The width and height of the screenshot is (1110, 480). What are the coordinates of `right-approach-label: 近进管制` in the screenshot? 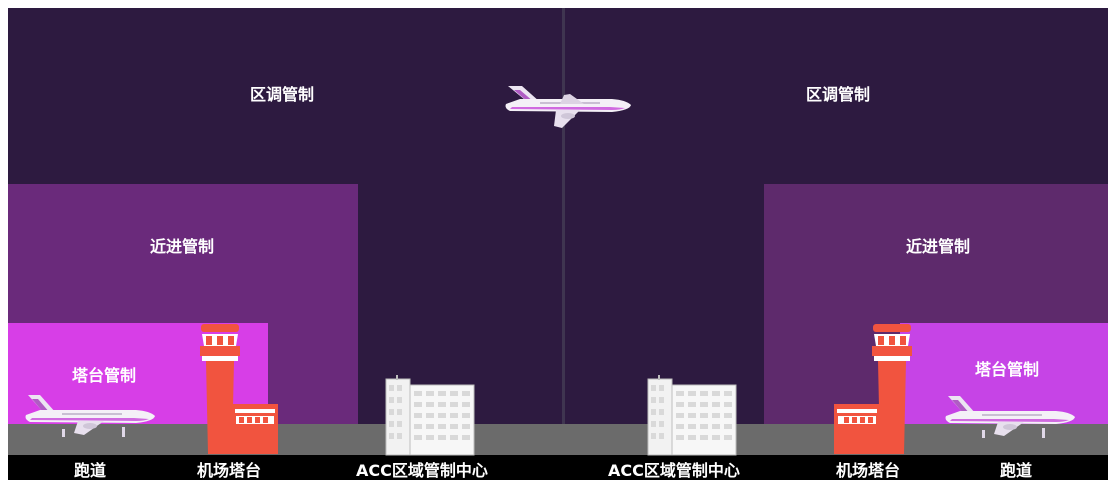 It's located at (938, 246).